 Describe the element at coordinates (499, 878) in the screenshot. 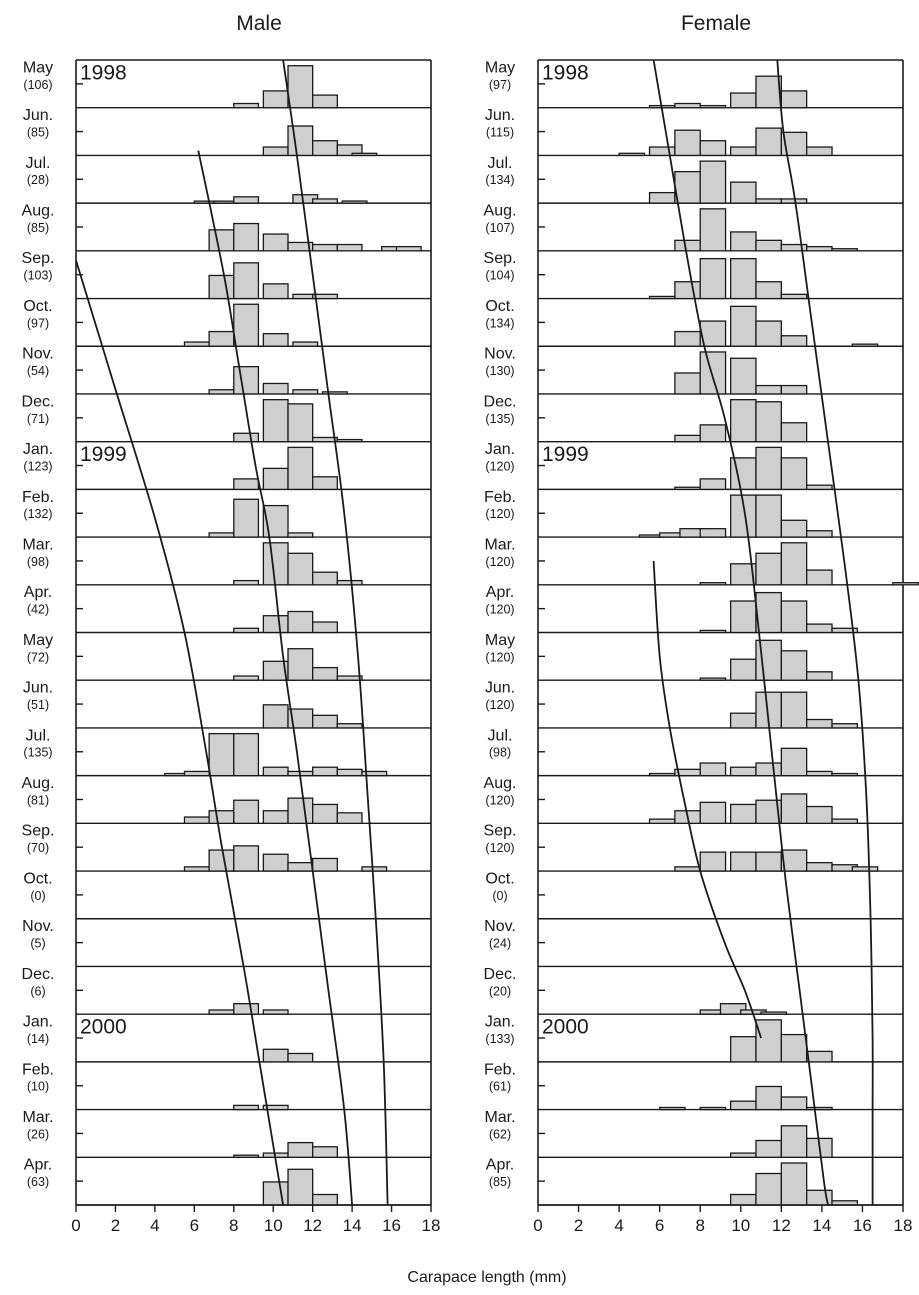

I see `month-label: Oct.` at that location.